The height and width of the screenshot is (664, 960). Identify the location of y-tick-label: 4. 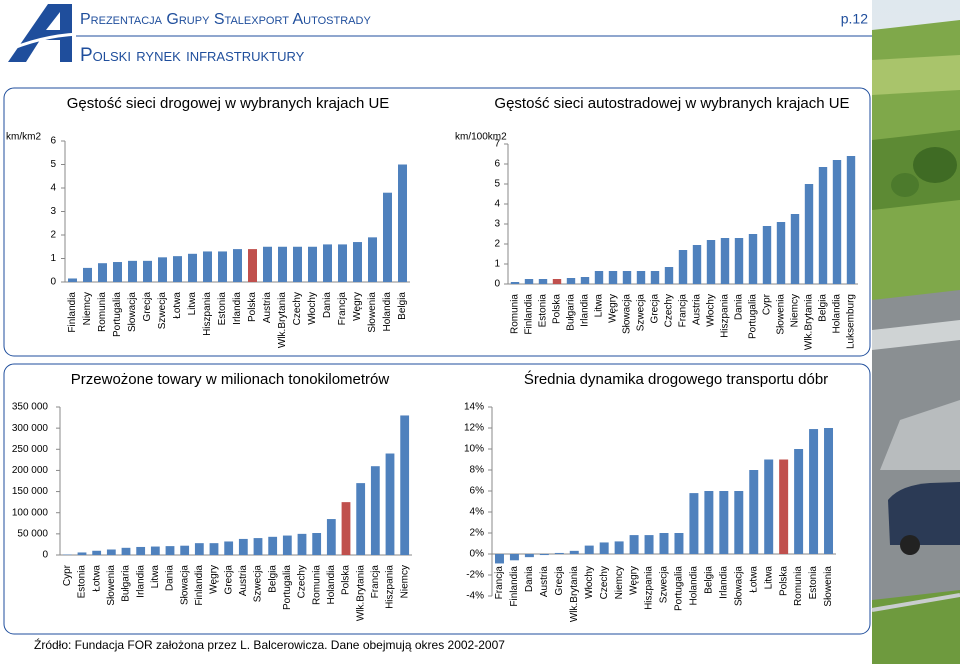
(53, 188).